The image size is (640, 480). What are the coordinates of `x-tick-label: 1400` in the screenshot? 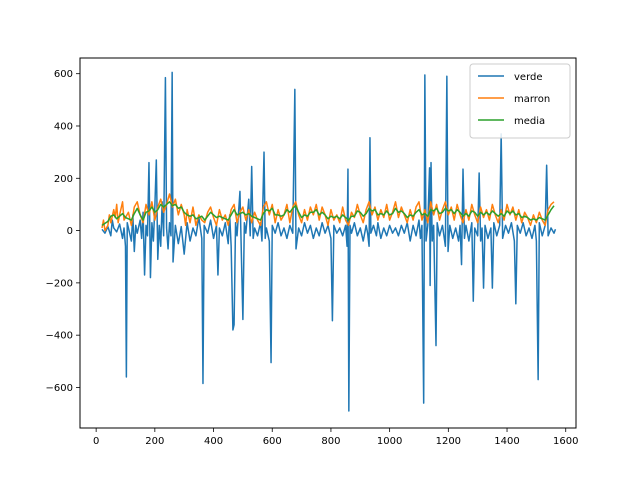 It's located at (506, 441).